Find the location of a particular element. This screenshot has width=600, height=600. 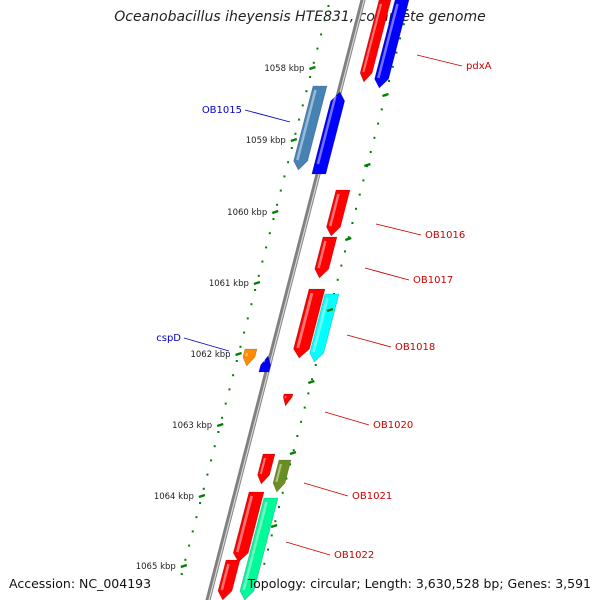

feature-OB1016-shape is located at coordinates (338, 213).